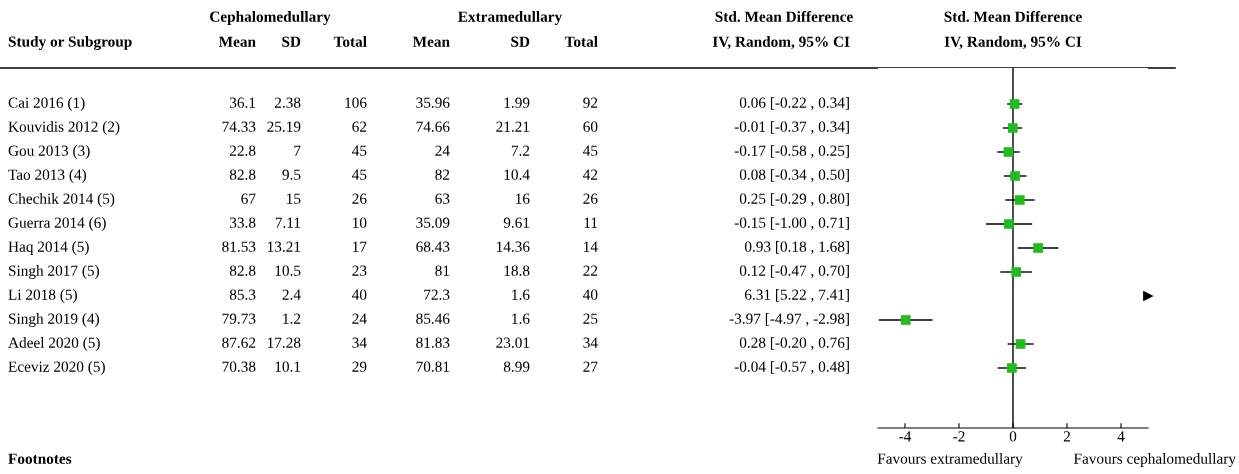  What do you see at coordinates (292, 318) in the screenshot?
I see `text: 1.2` at bounding box center [292, 318].